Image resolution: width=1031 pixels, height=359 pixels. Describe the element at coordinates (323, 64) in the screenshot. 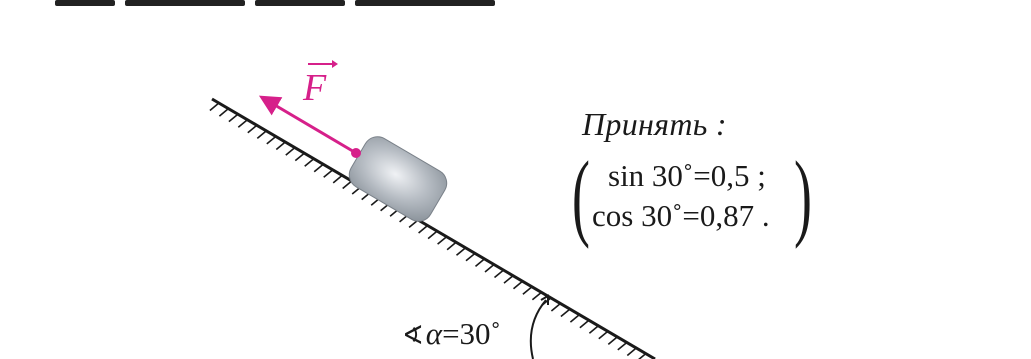

I see `vector-overbar` at that location.